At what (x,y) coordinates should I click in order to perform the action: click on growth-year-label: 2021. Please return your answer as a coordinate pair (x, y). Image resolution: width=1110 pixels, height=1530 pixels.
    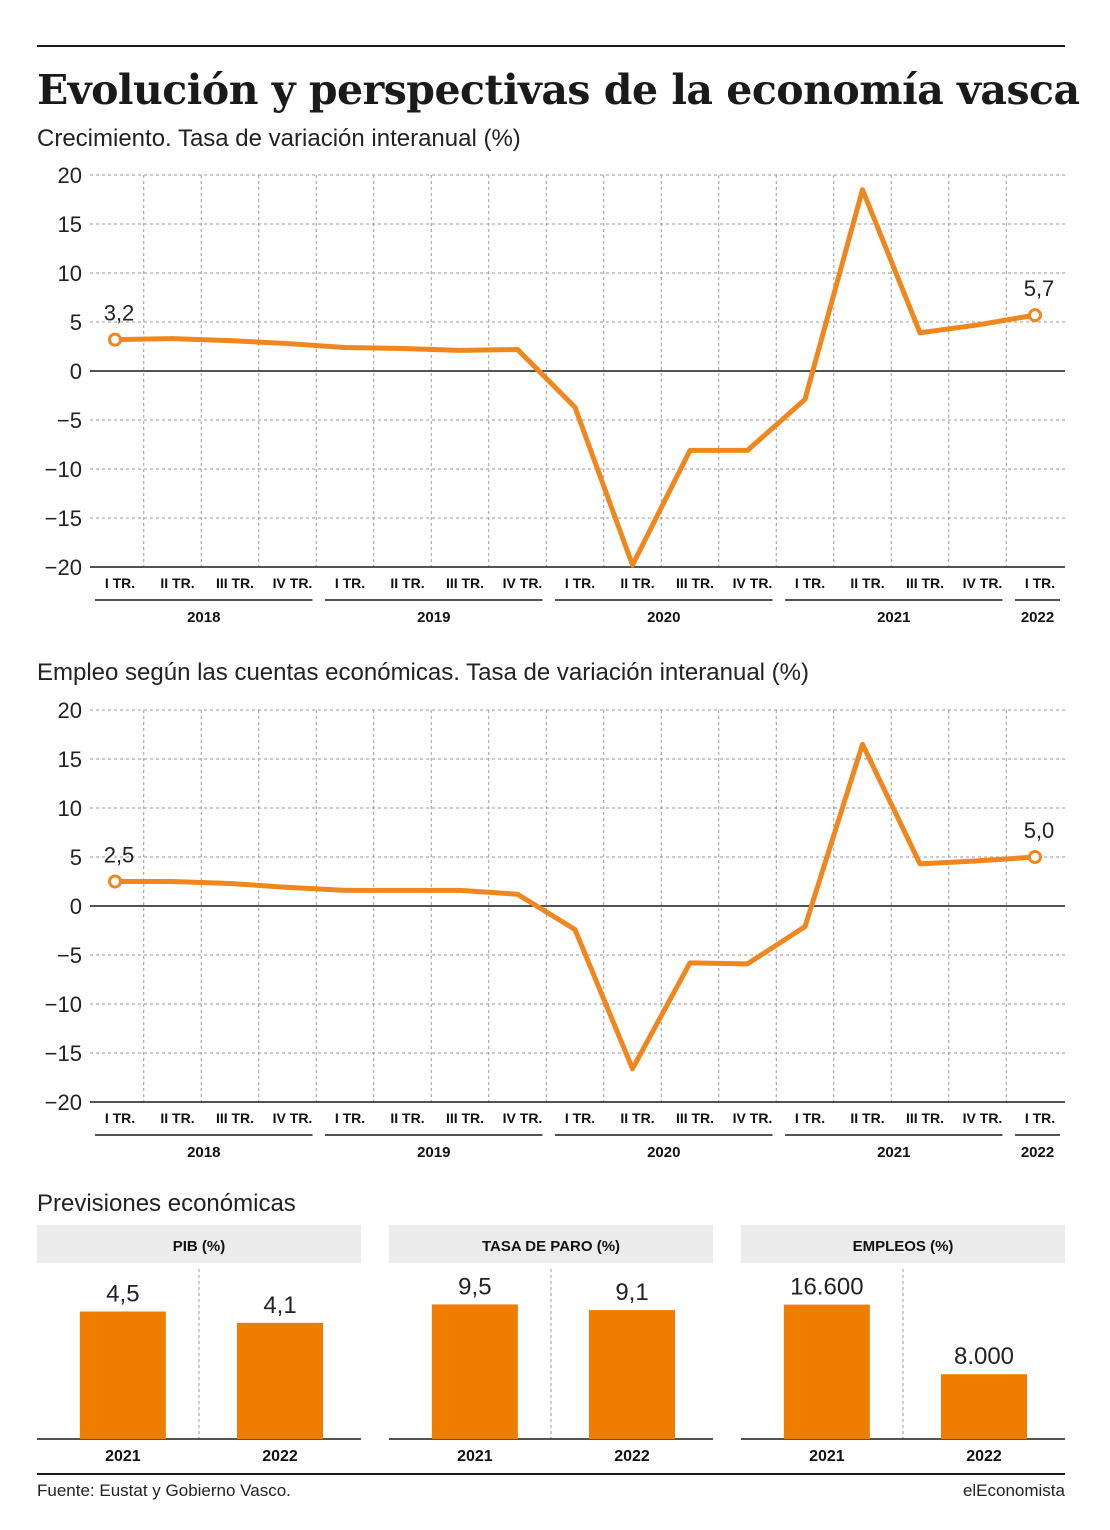
    Looking at the image, I should click on (893, 617).